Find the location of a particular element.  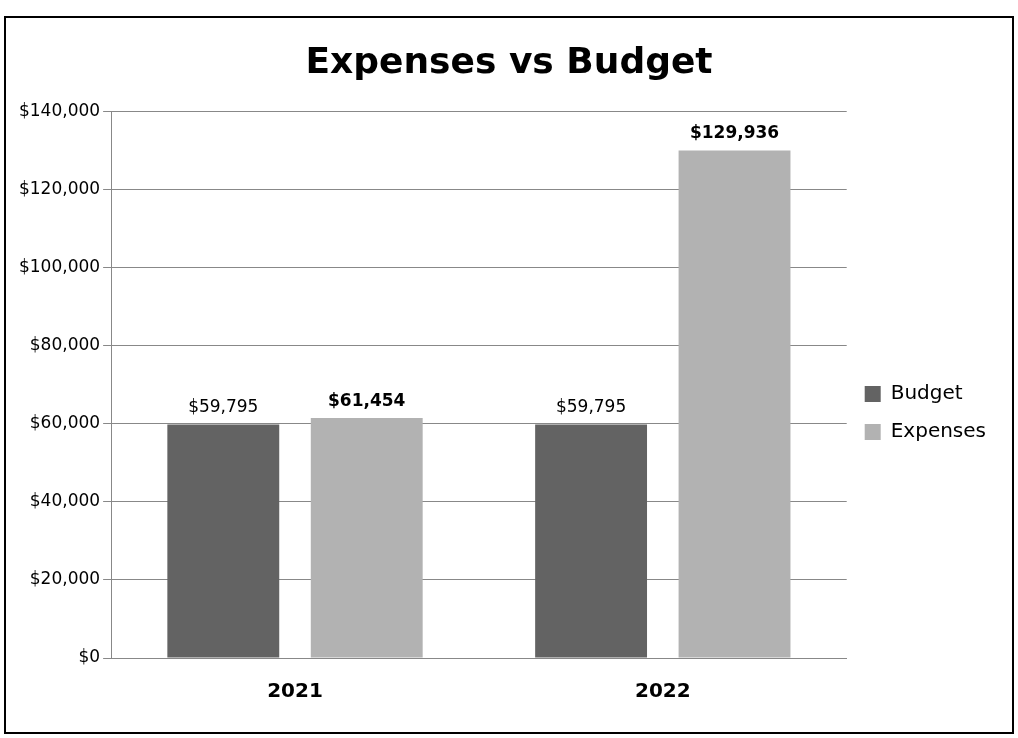

chart-title: Expenses vs Budget is located at coordinates (509, 60).